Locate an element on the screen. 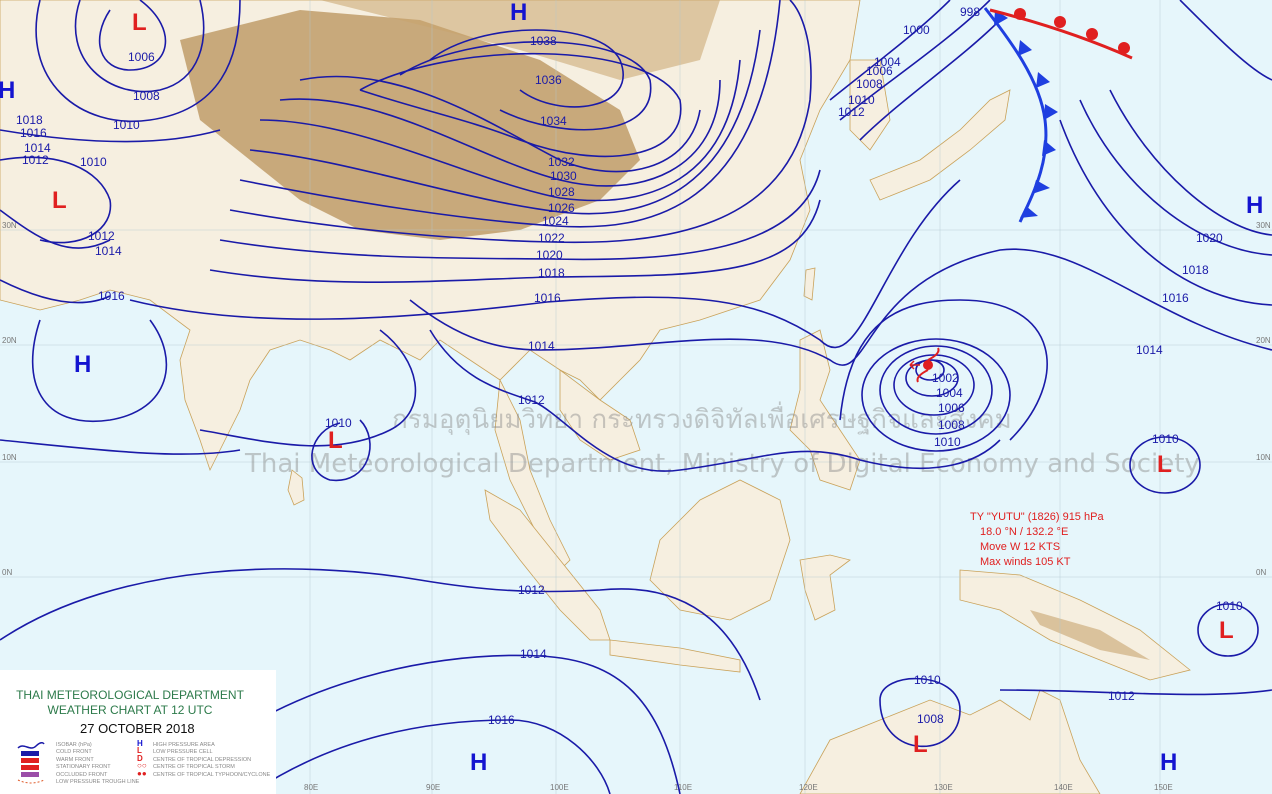 This screenshot has width=1272, height=794. isobar-label: 1024 is located at coordinates (555, 221).